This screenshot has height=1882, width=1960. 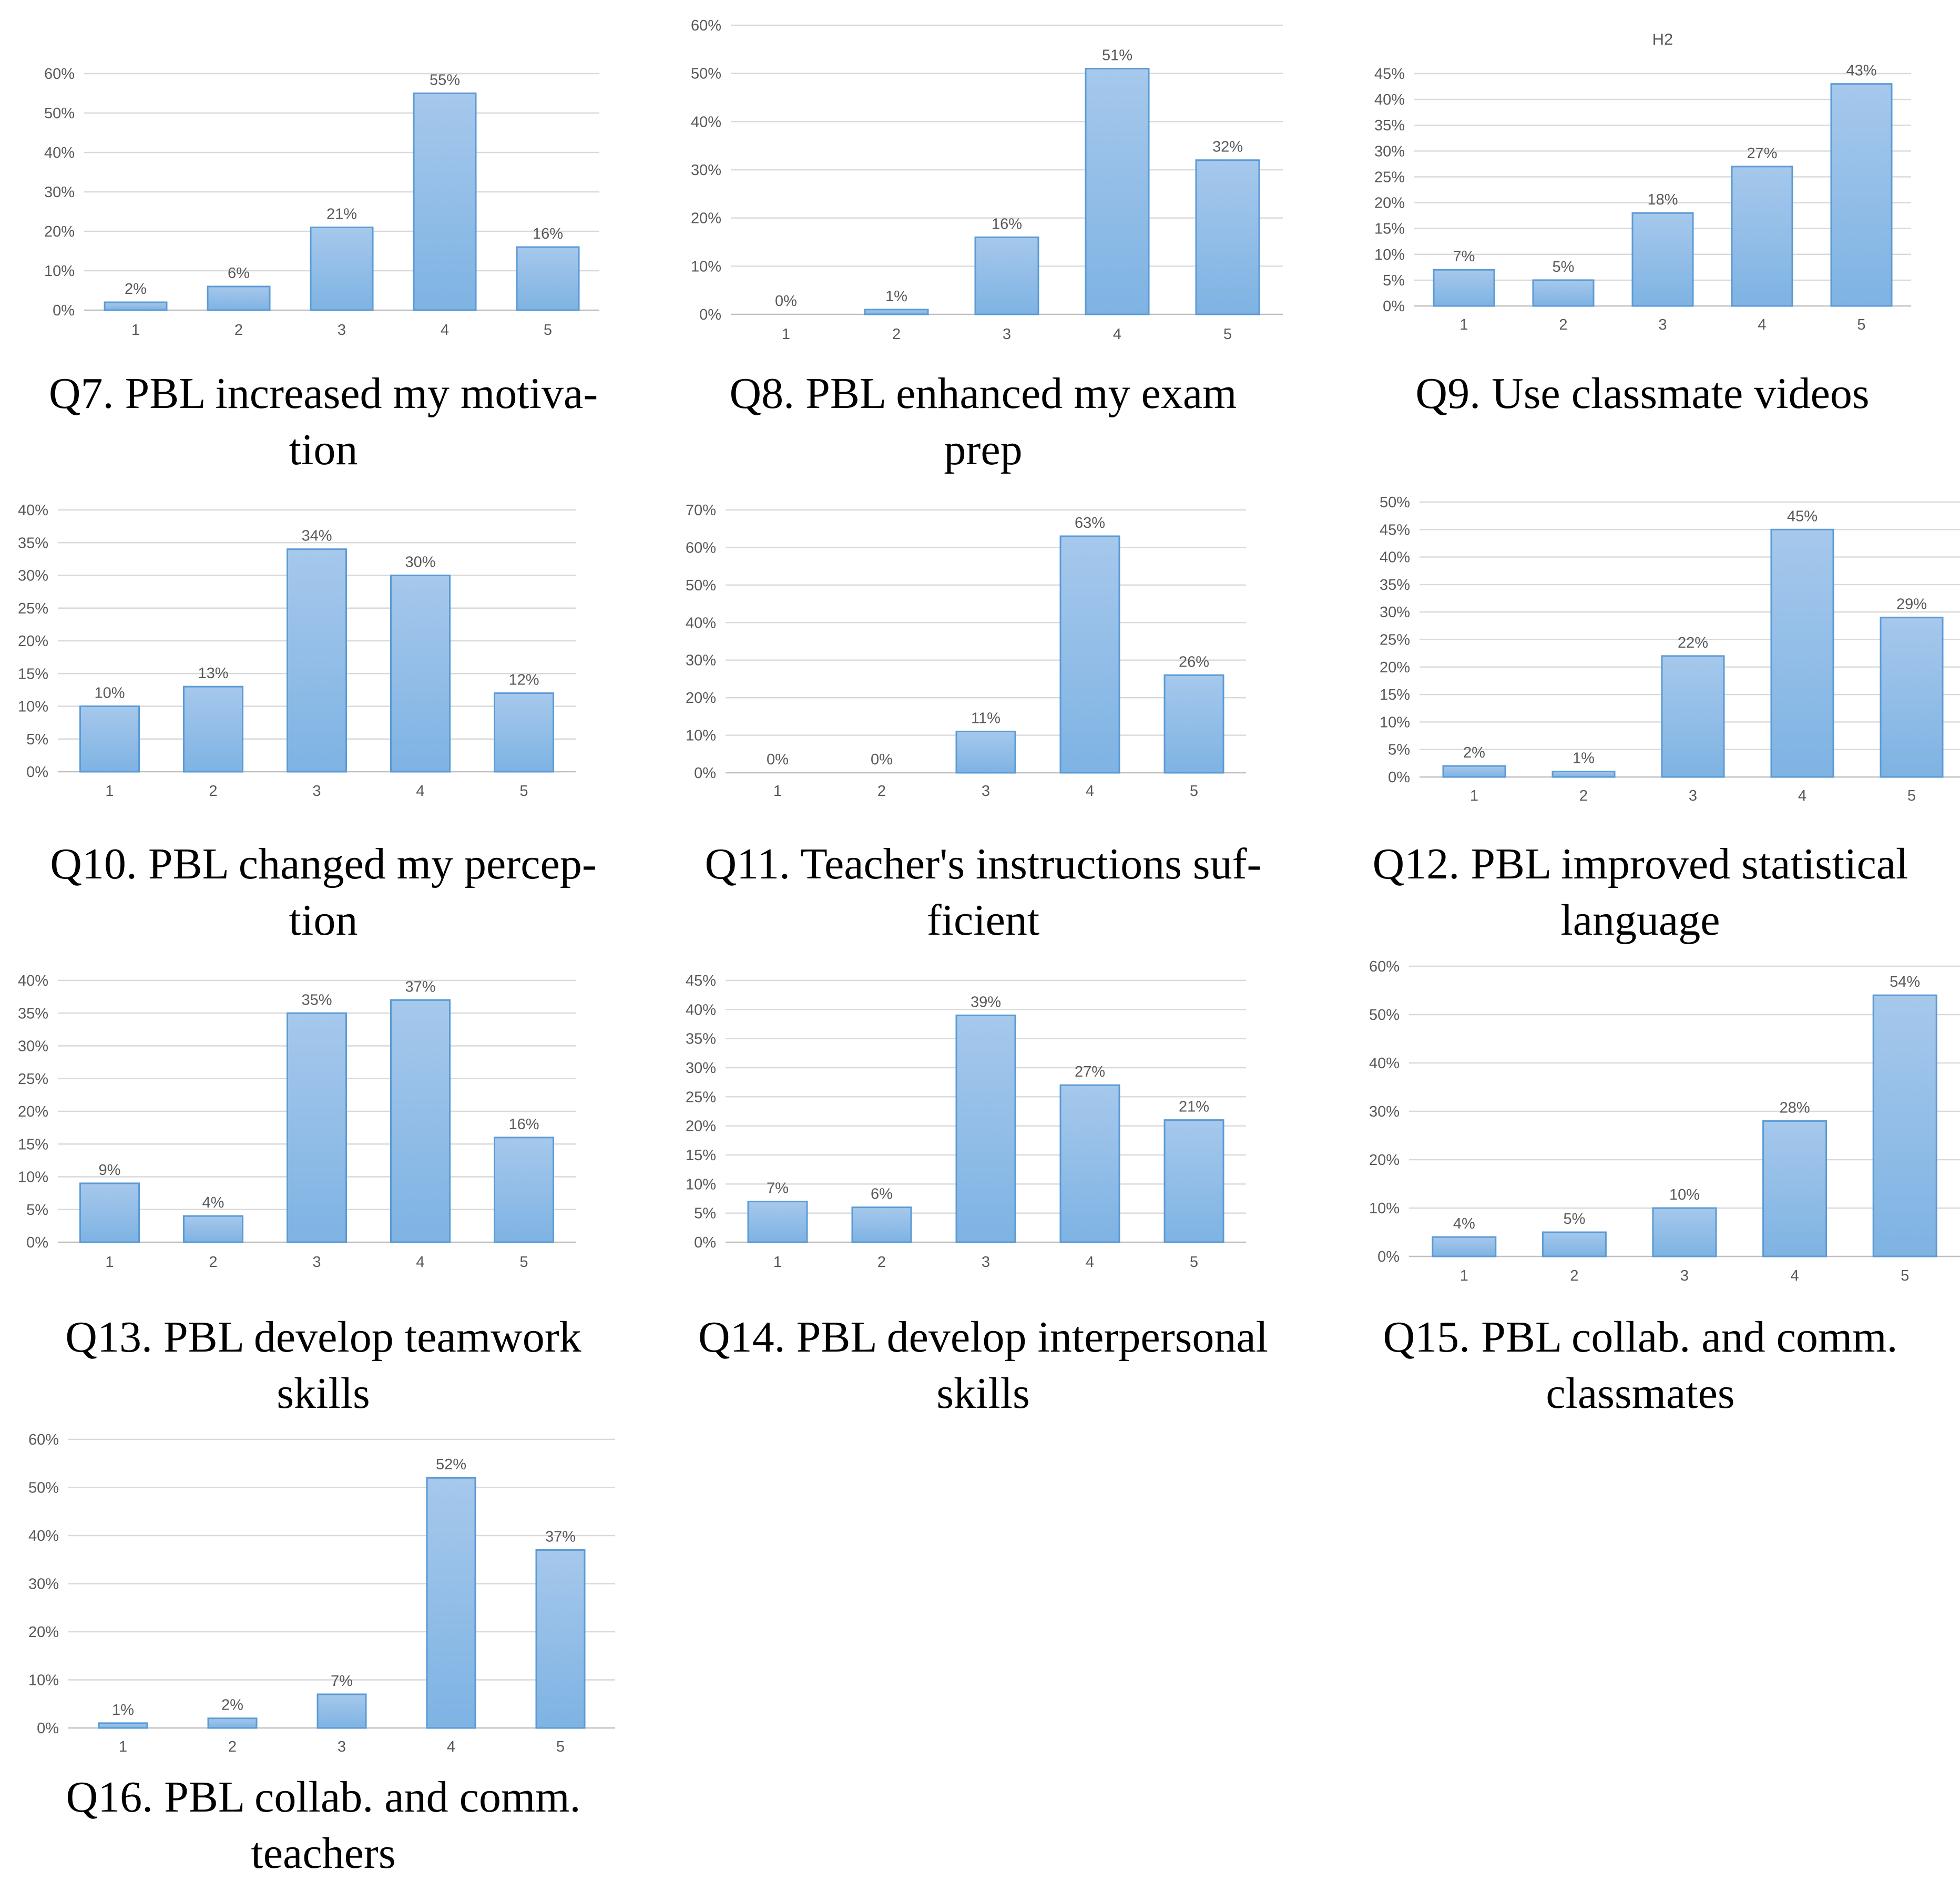 I want to click on q12-data-label: 29%, so click(x=1911, y=605).